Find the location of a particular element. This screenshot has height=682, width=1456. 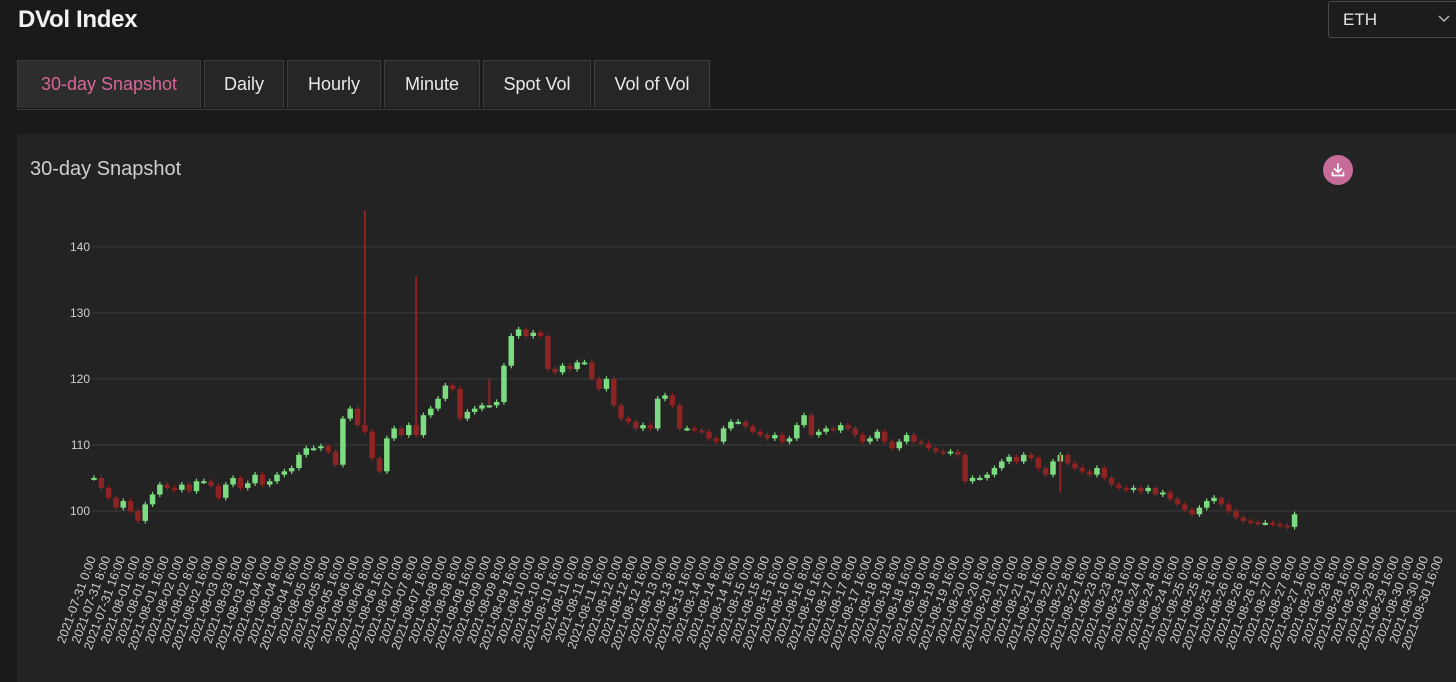

chevron-down-icon is located at coordinates (1444, 18).